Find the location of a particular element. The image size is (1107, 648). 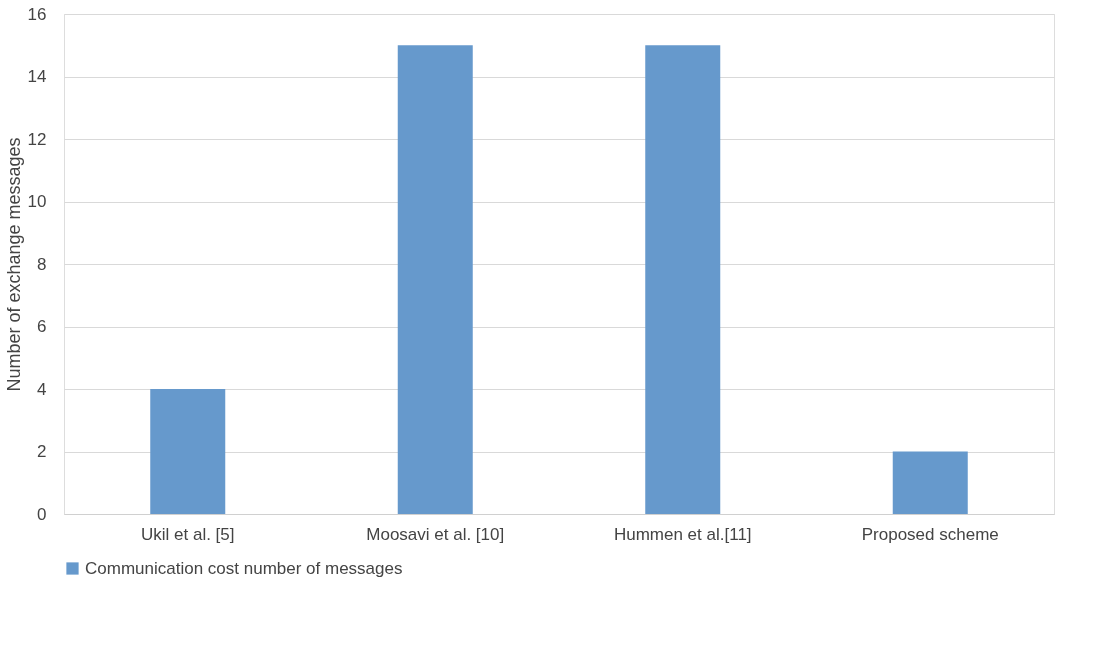

legend-label: Communication cost number of messages is located at coordinates (244, 568).